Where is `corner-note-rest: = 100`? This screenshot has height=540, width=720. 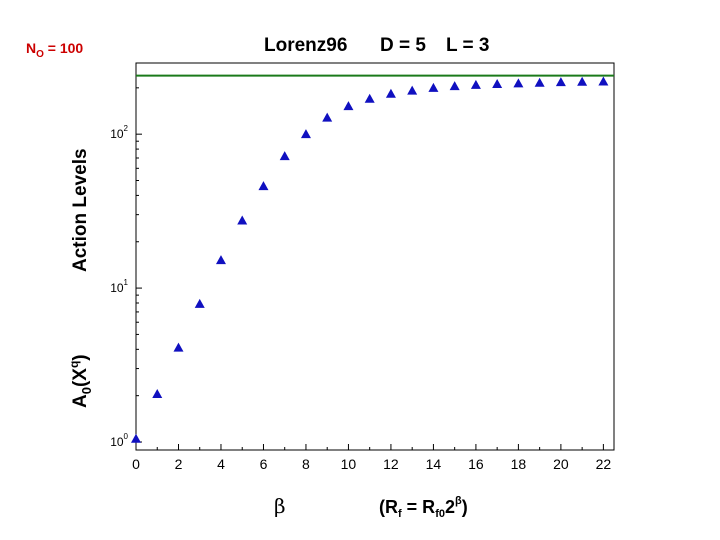
corner-note-rest: = 100 is located at coordinates (63, 48).